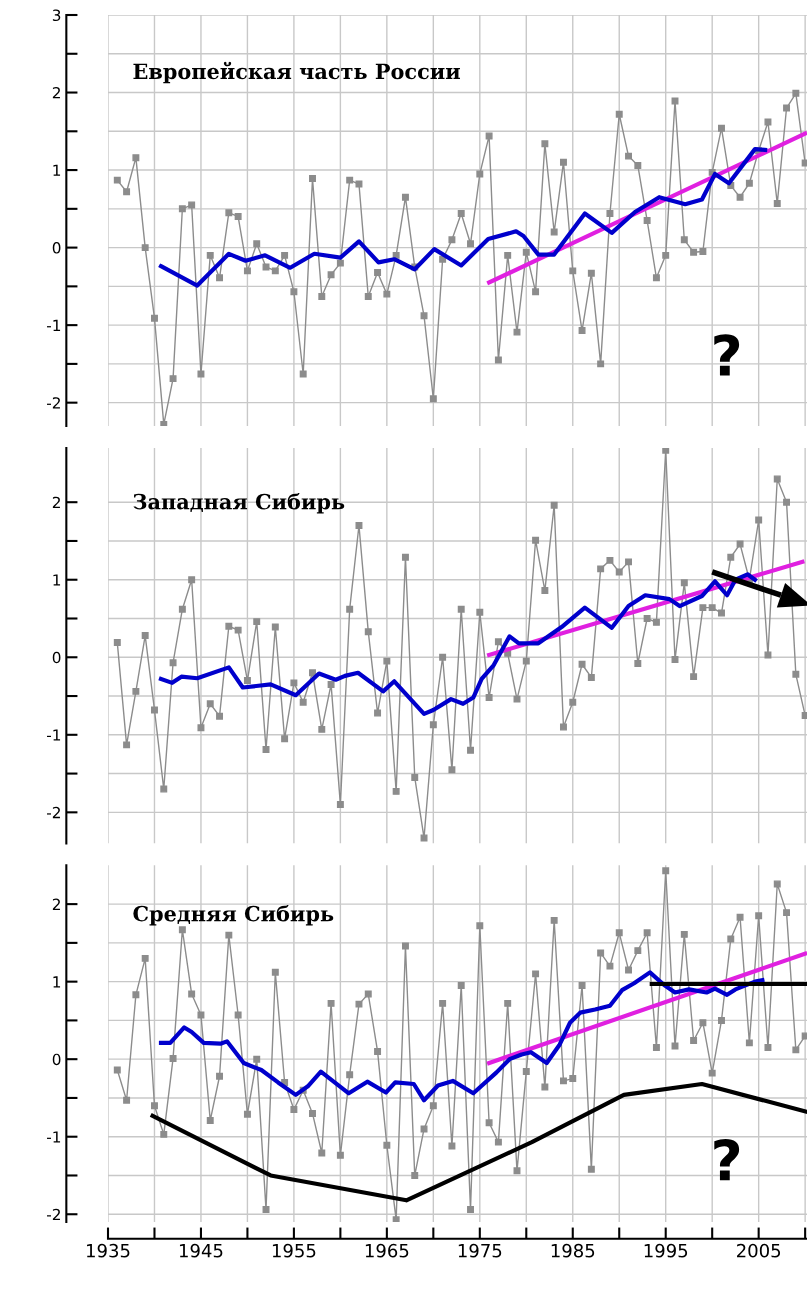  I want to click on text: Западная Сибирь, so click(239, 503).